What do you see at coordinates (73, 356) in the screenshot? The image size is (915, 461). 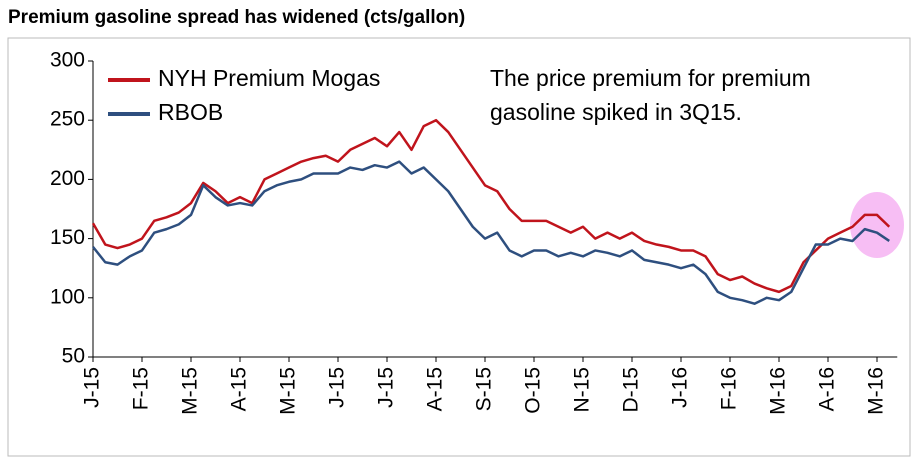 I see `y-tick-label: 50` at bounding box center [73, 356].